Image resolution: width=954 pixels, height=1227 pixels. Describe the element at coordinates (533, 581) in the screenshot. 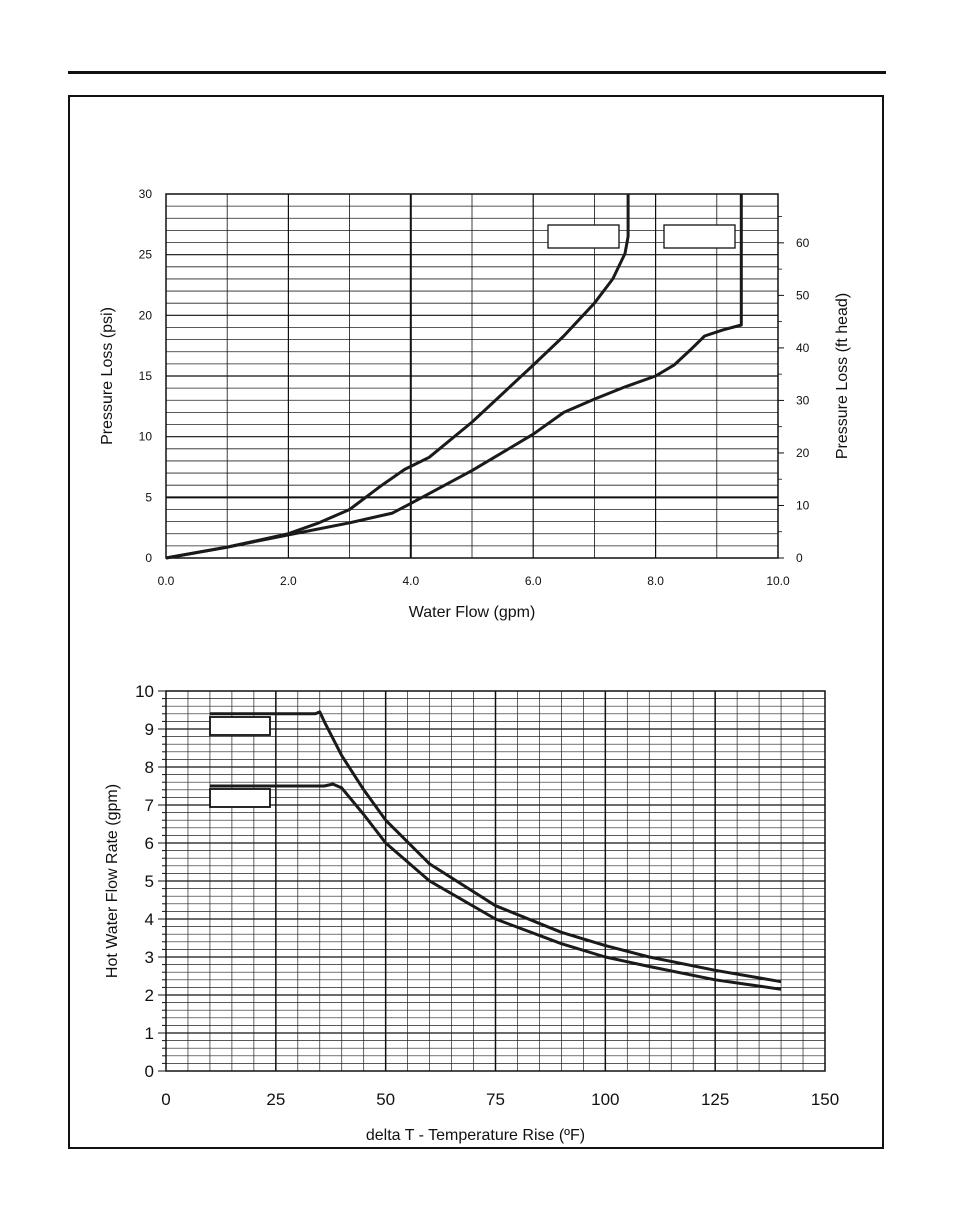

I see `x-tick-label: 6.0` at that location.